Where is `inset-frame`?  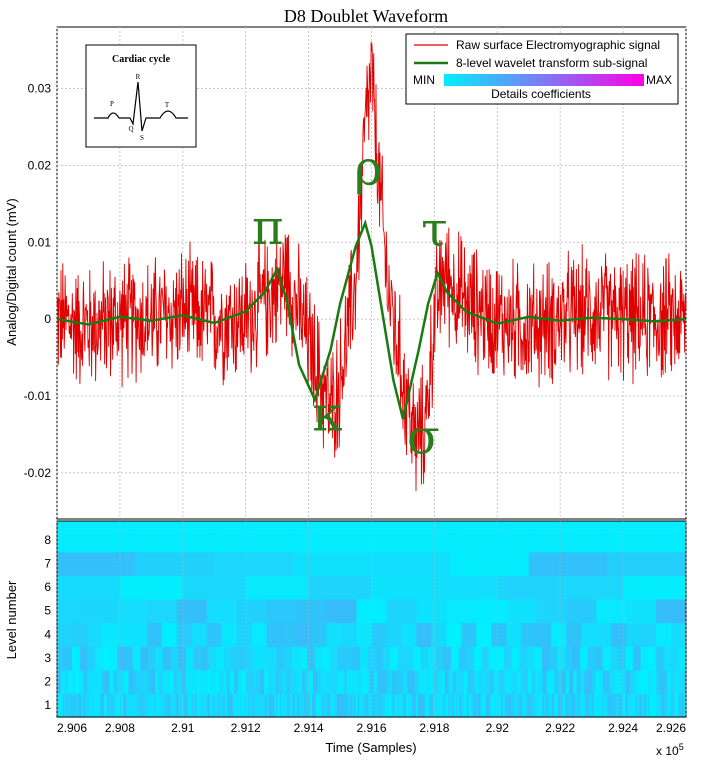 inset-frame is located at coordinates (141, 96).